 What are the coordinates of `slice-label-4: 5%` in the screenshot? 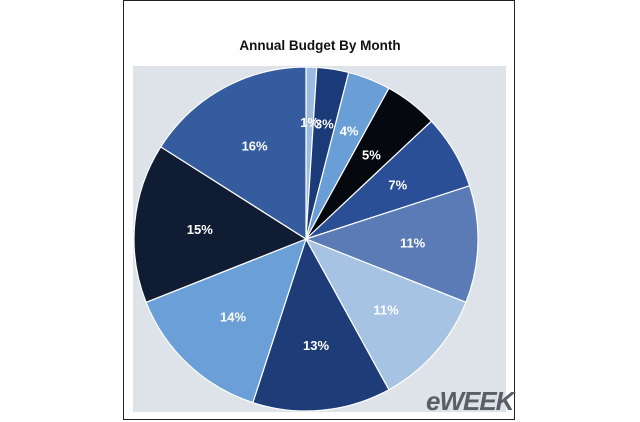 It's located at (371, 155).